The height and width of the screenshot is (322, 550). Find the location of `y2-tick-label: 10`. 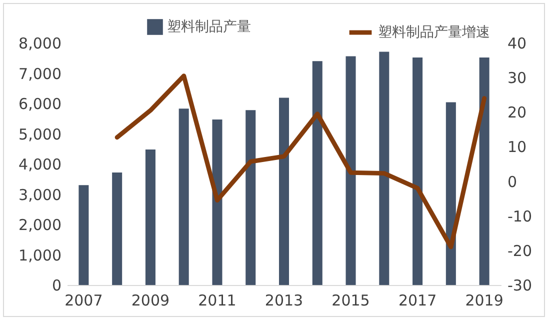

y2-tick-label: 10 is located at coordinates (517, 147).